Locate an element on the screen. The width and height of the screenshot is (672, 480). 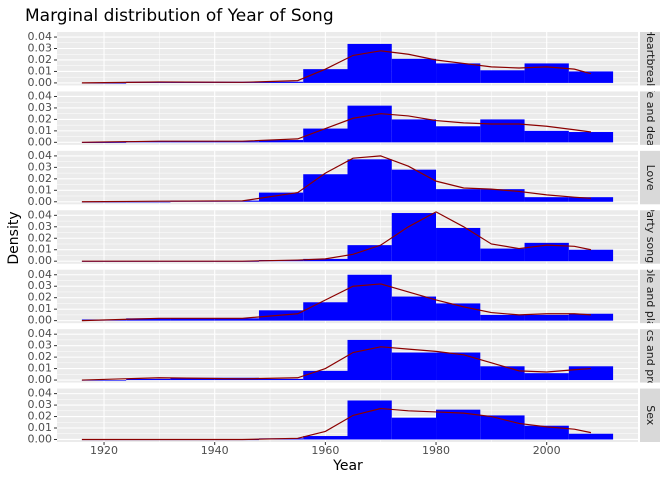
facet-label: Party songs is located at coordinates (650, 237).